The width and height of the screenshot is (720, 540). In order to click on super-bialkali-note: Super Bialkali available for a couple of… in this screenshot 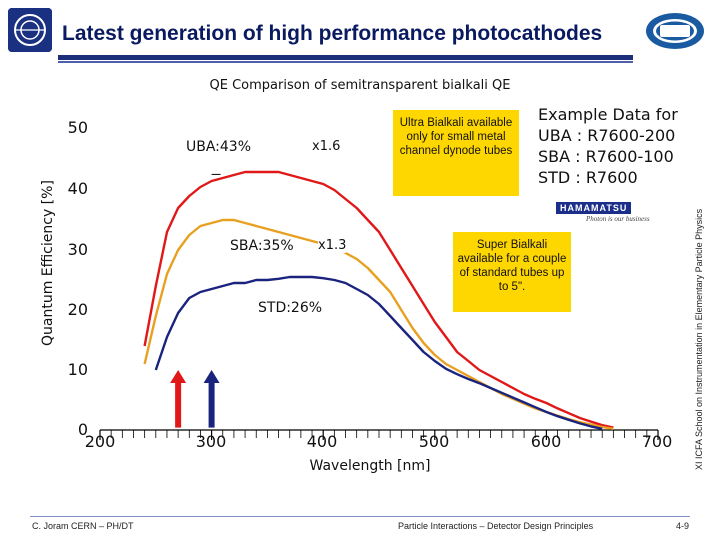, I will do `click(512, 272)`.